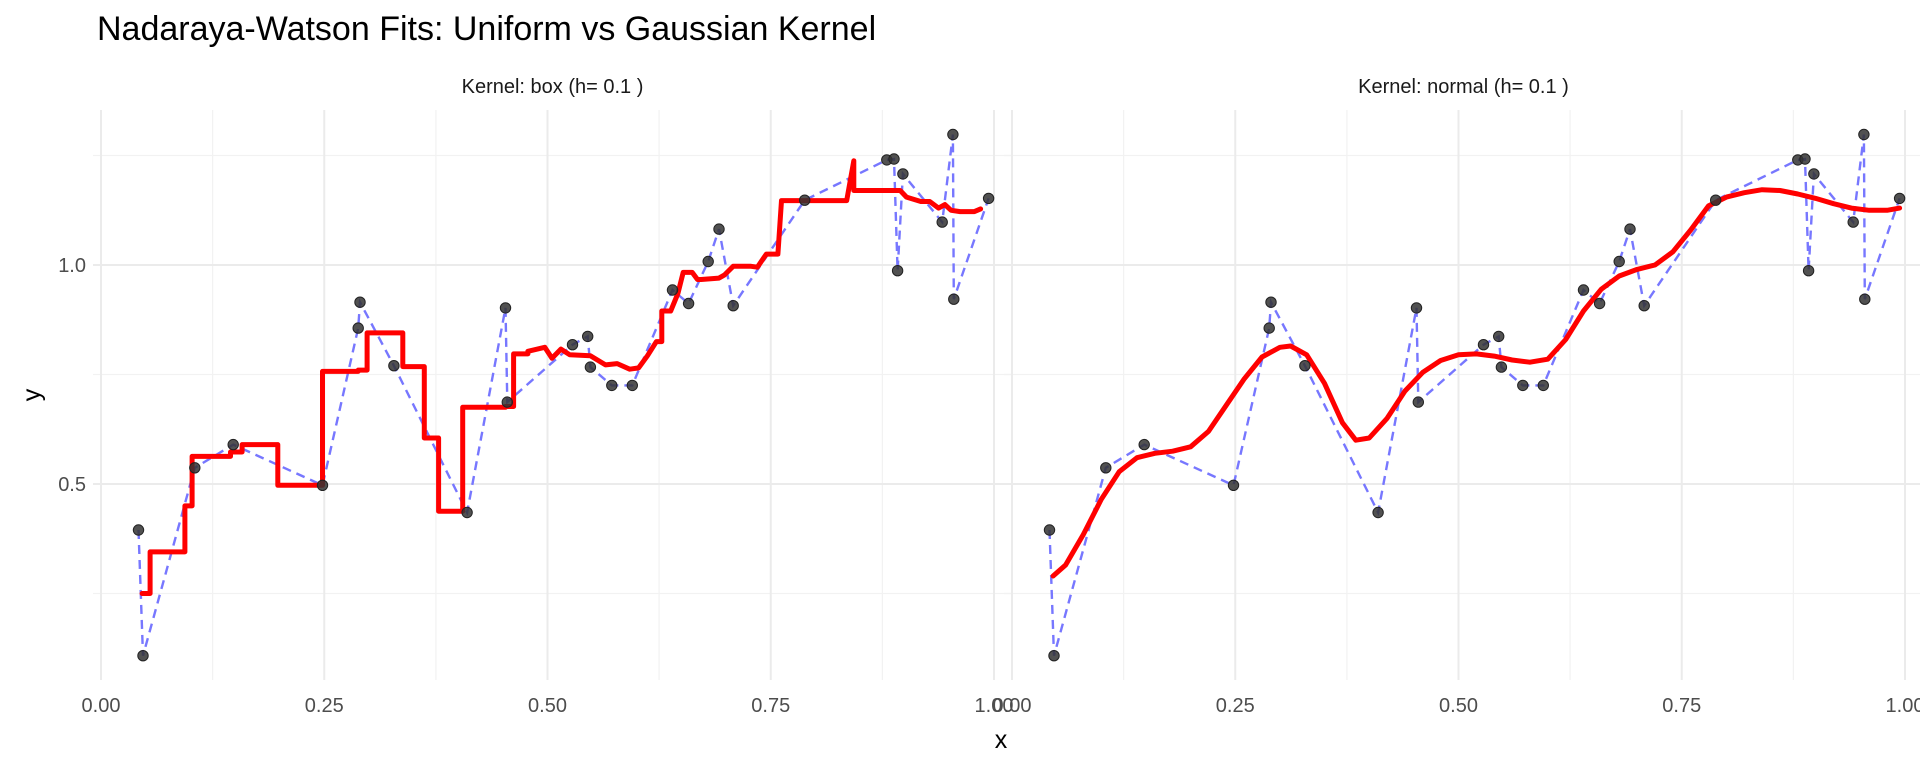 The image size is (1920, 768). What do you see at coordinates (72, 266) in the screenshot?
I see `y-tick-label: 1.0` at bounding box center [72, 266].